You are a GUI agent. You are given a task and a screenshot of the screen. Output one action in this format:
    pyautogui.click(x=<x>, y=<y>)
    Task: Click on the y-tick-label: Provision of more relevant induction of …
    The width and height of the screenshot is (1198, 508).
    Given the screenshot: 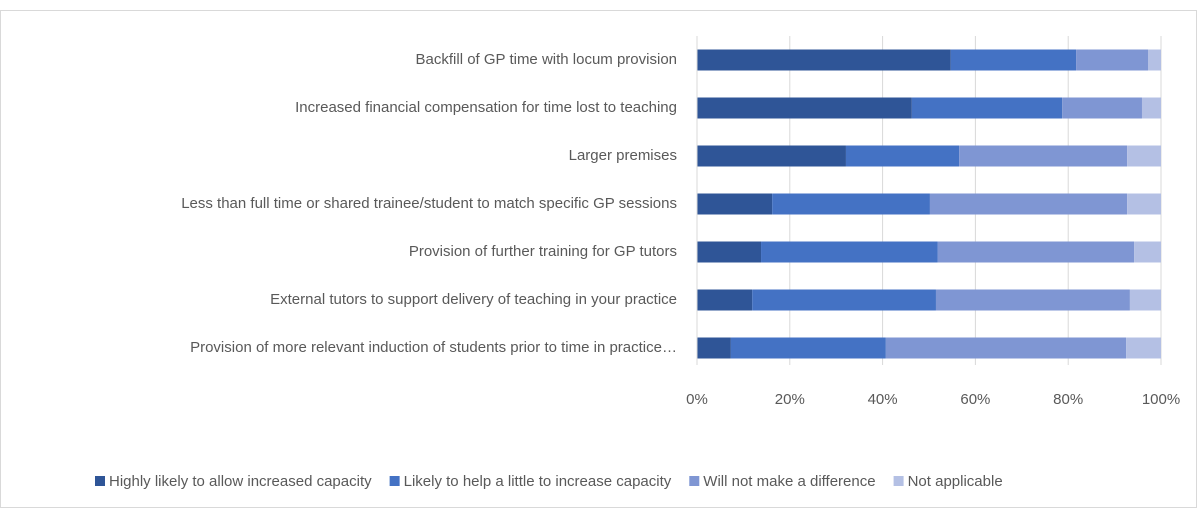 What is the action you would take?
    pyautogui.click(x=433, y=347)
    